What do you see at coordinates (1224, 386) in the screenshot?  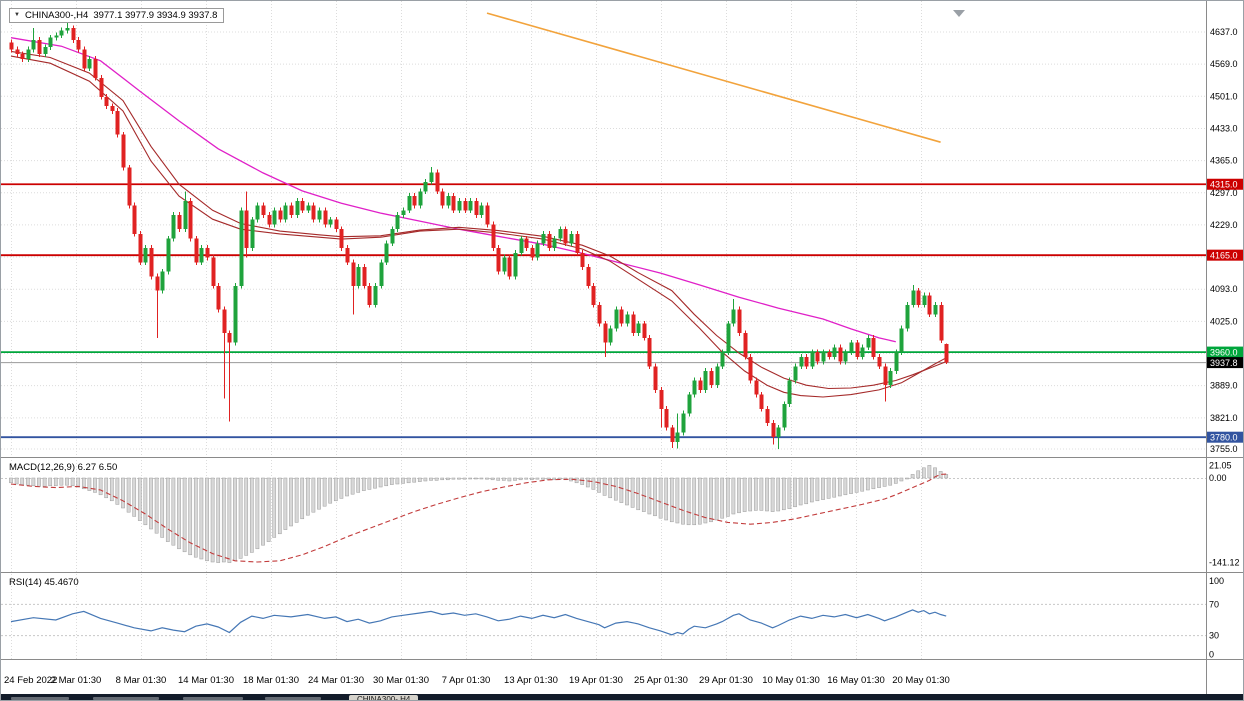 I see `svg-text: 3889.0` at bounding box center [1224, 386].